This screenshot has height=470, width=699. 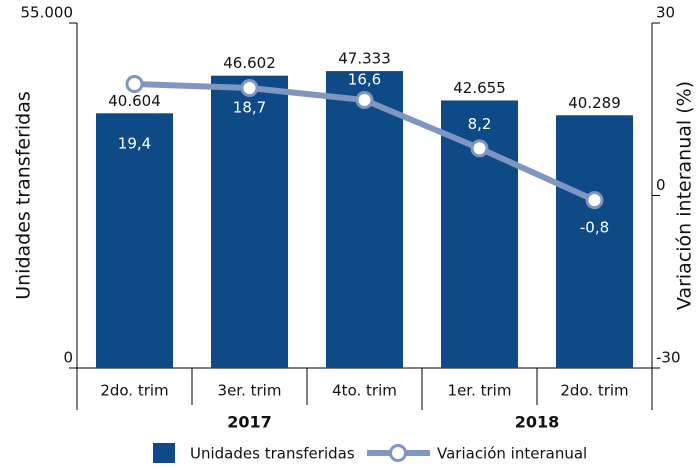 I want to click on group-label: 2018, so click(x=537, y=422).